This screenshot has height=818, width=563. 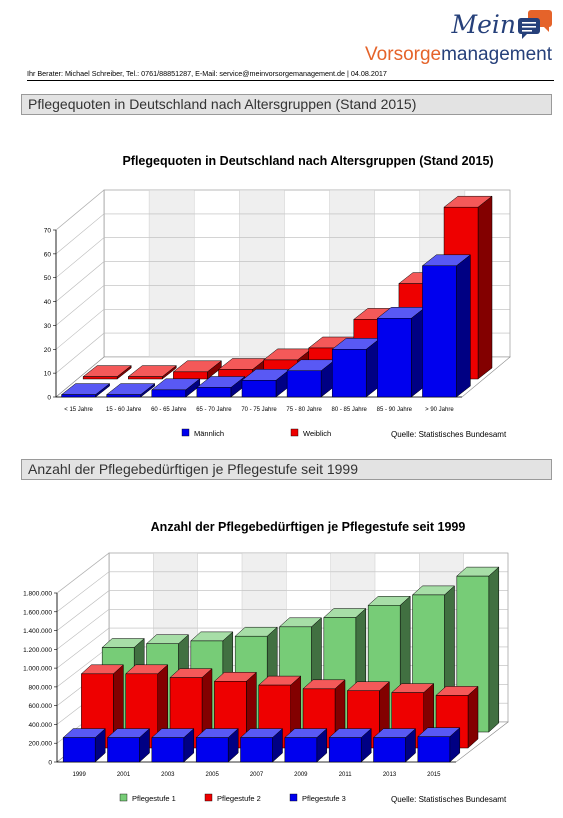 What do you see at coordinates (48, 302) in the screenshot?
I see `y-tick-label: 40` at bounding box center [48, 302].